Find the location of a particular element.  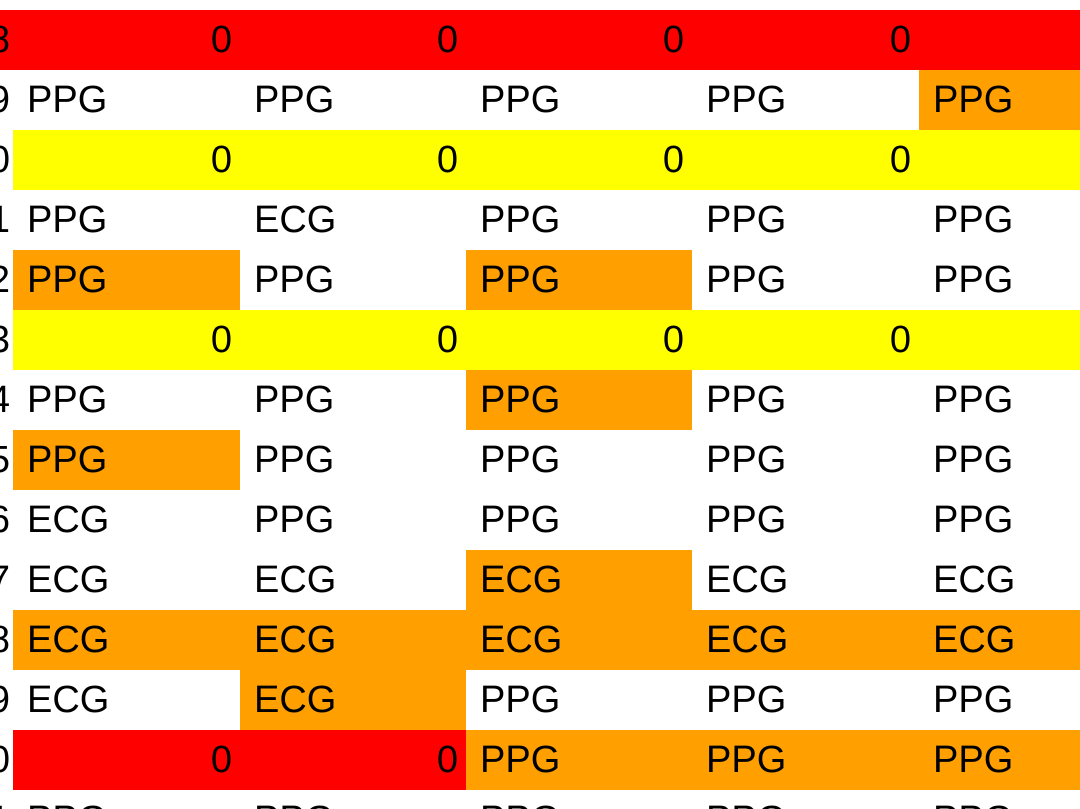

row-index-cell: 16 is located at coordinates (6, 520).